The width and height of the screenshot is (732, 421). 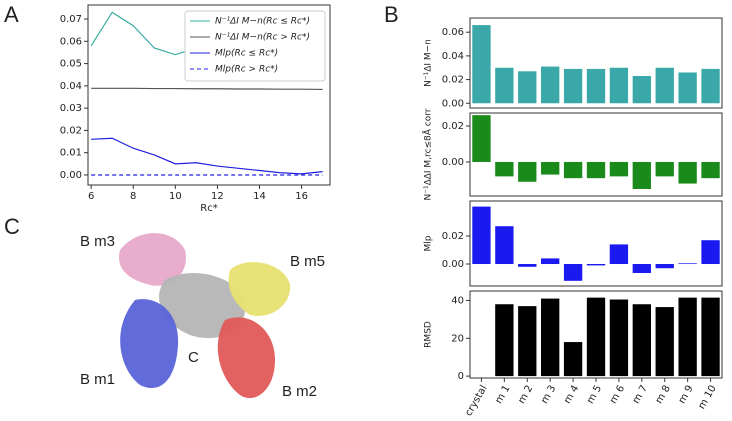 What do you see at coordinates (205, 316) in the screenshot?
I see `protein-structure` at bounding box center [205, 316].